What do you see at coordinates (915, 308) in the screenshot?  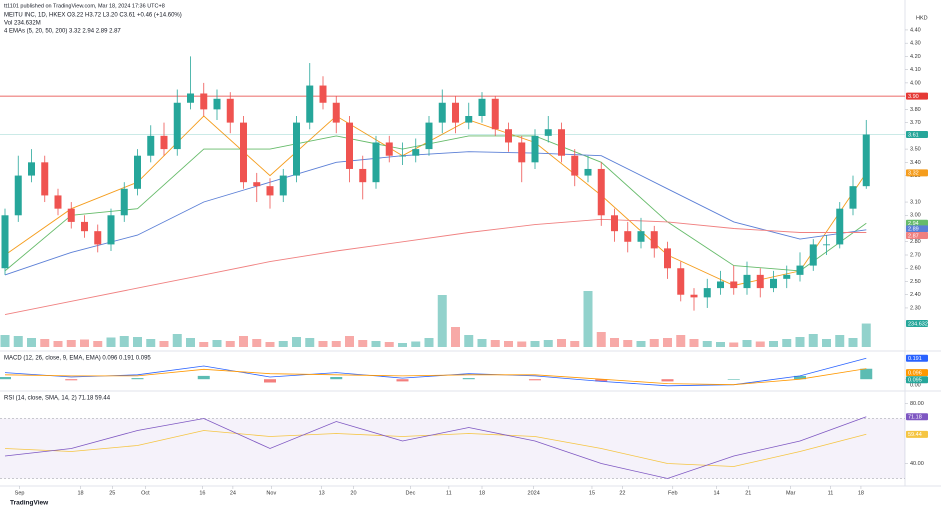 I see `y-tick-label: 2.30` at bounding box center [915, 308].